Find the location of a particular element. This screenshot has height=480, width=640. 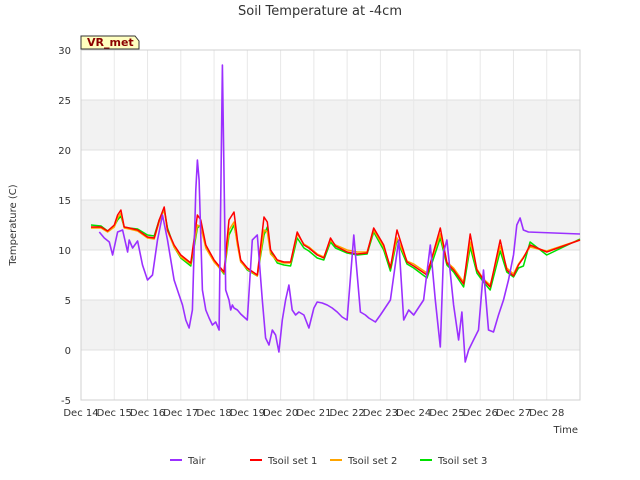

y-tick-label: 0 is located at coordinates (68, 351).